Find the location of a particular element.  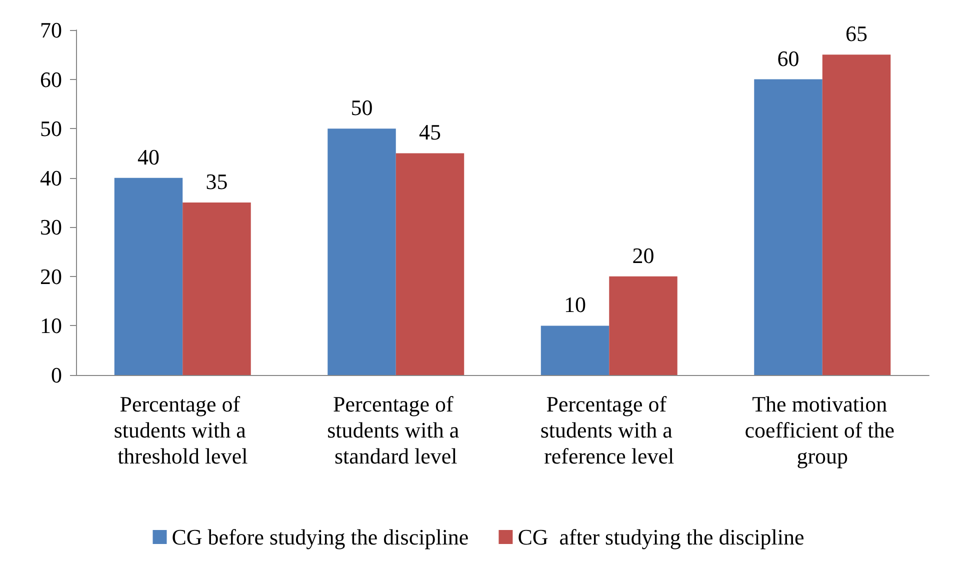

data-label: 50 is located at coordinates (361, 107).